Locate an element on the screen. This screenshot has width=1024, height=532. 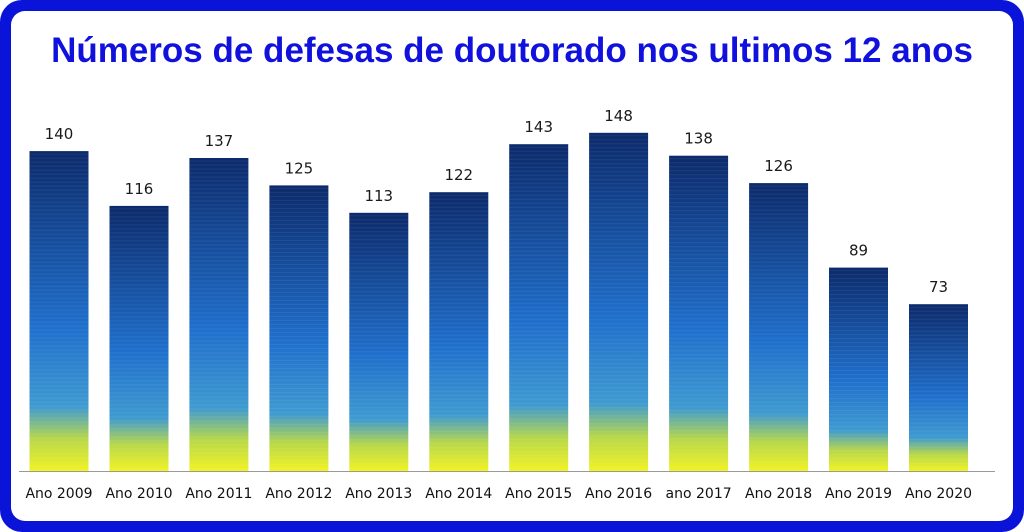
data-label: 89 is located at coordinates (858, 251).